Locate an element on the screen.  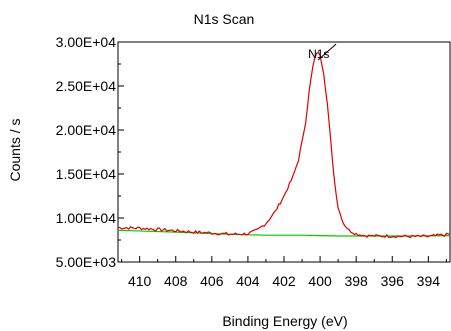
y-tick-label: 2.50E+04 is located at coordinates (86, 86).